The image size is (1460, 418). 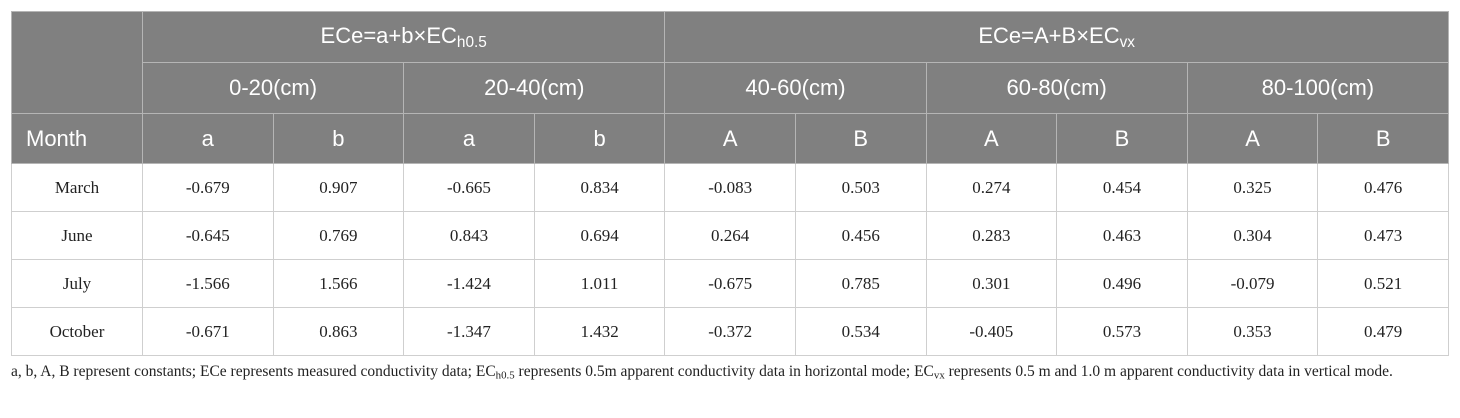 I want to click on depth-header: 40-60(cm), so click(x=795, y=88).